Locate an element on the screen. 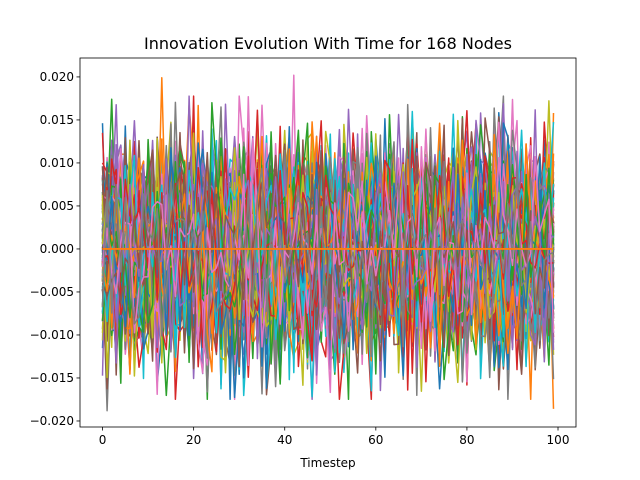 The height and width of the screenshot is (480, 640). x-axis-label: Timestep is located at coordinates (327, 463).